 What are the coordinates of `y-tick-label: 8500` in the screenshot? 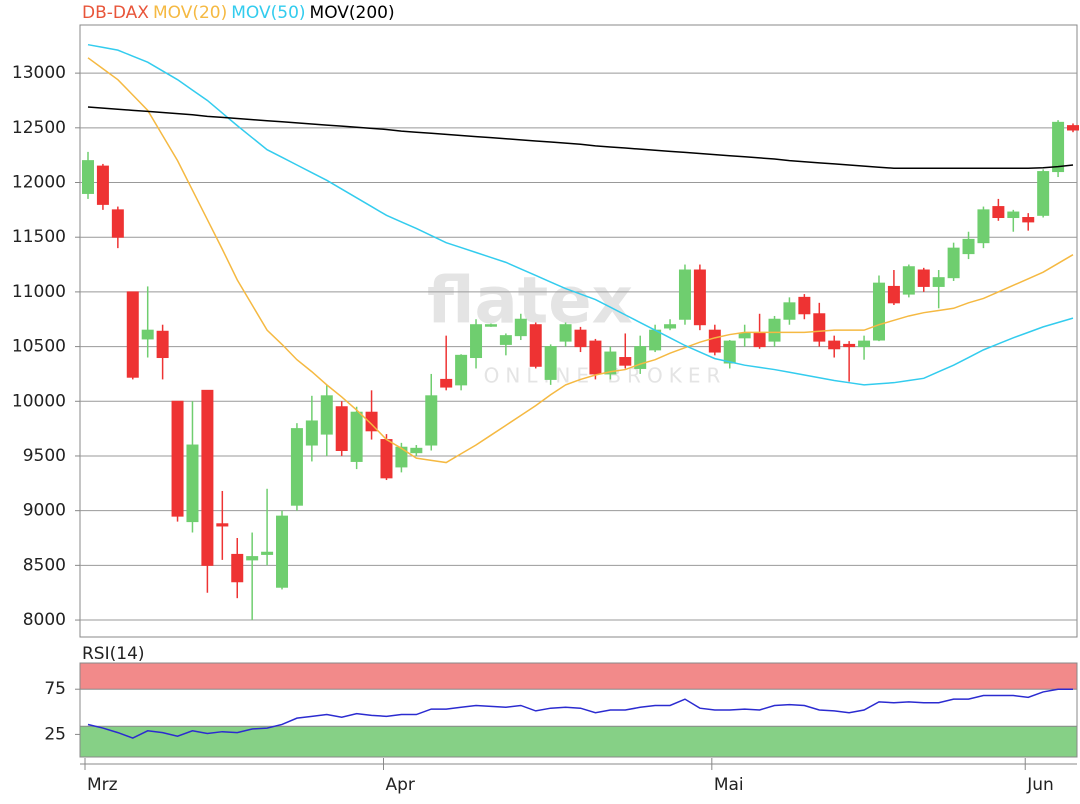 It's located at (44, 565).